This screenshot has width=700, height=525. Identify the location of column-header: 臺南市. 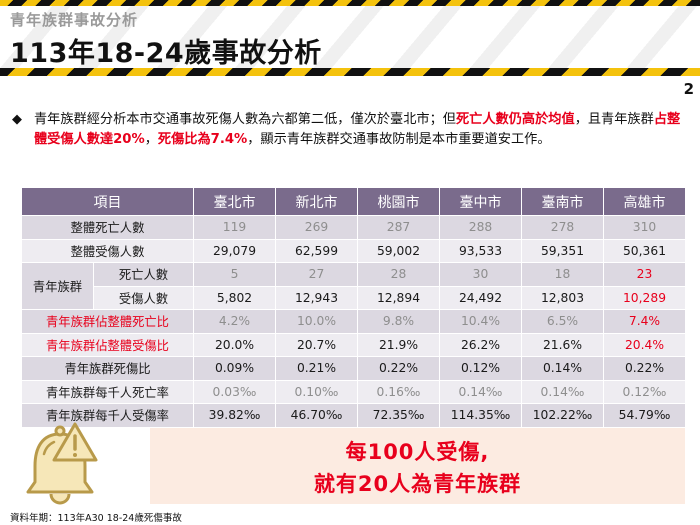
(562, 201).